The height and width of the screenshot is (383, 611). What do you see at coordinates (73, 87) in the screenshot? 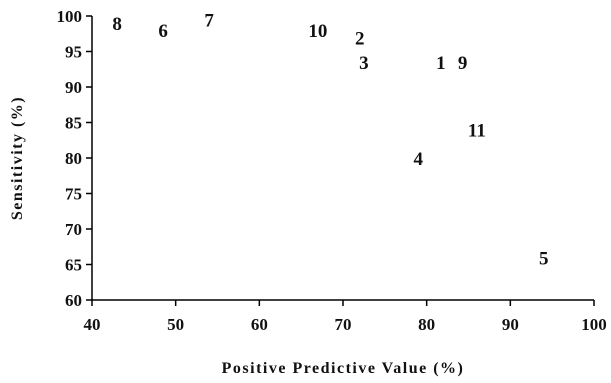
I see `y-tick-label: 90` at bounding box center [73, 87].